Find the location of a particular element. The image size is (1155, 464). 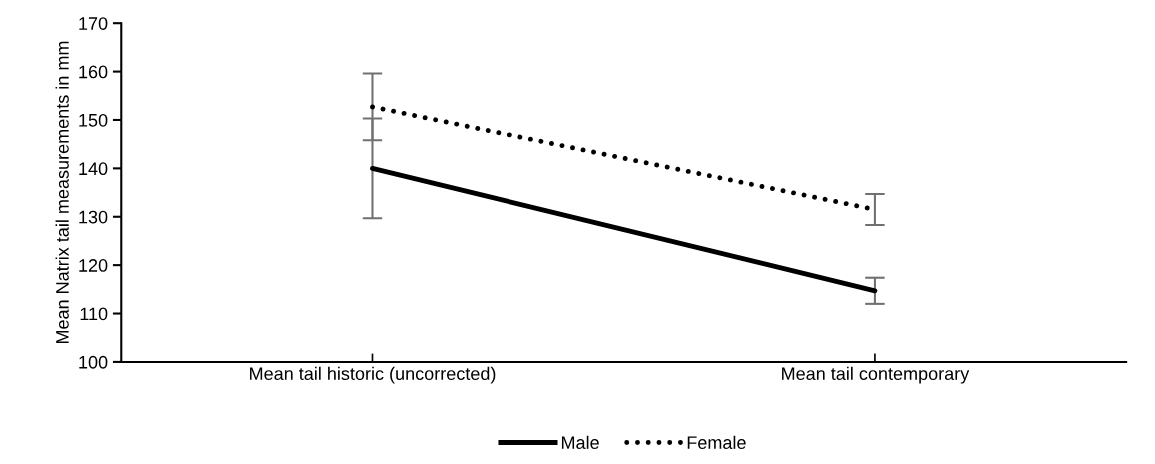

legend-label: Male is located at coordinates (580, 442).